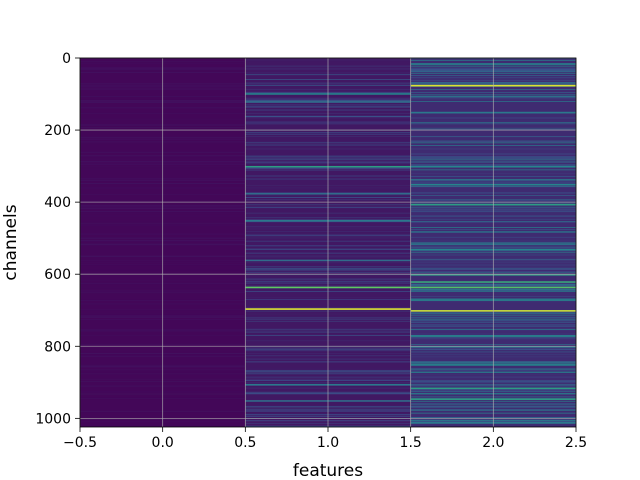  Describe the element at coordinates (493, 443) in the screenshot. I see `x-tick-label: 2.0` at that location.